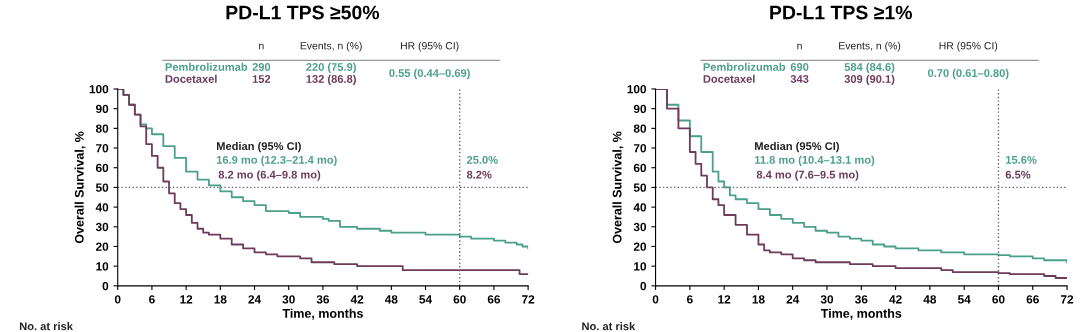 The height and width of the screenshot is (332, 1080). I want to click on annotation: 8.4 mo (7.6–9.5 mo), so click(807, 175).